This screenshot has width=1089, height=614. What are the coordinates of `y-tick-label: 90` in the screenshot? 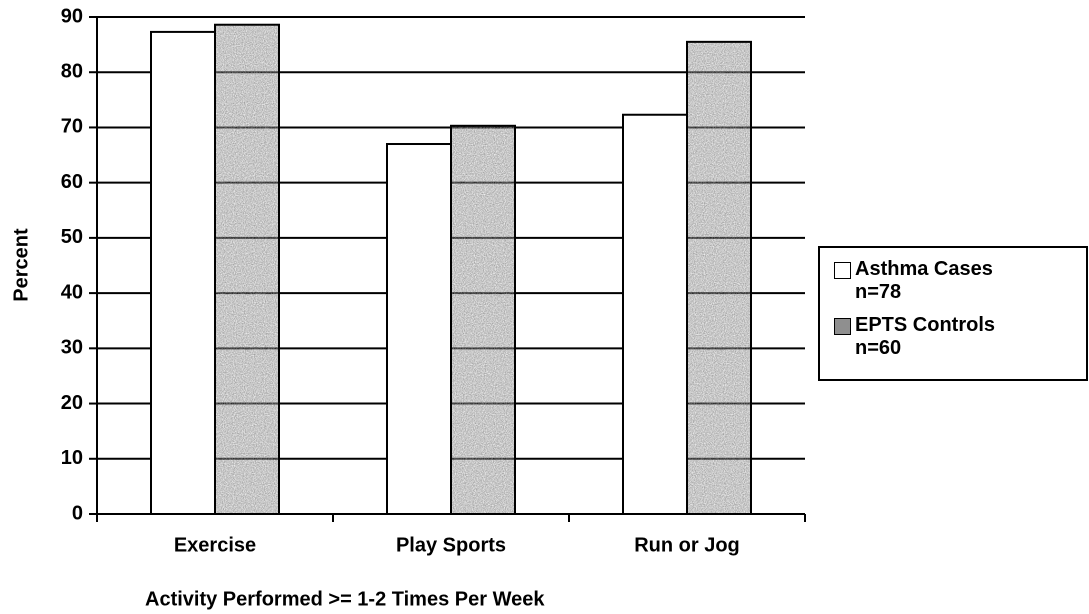 It's located at (72, 16).